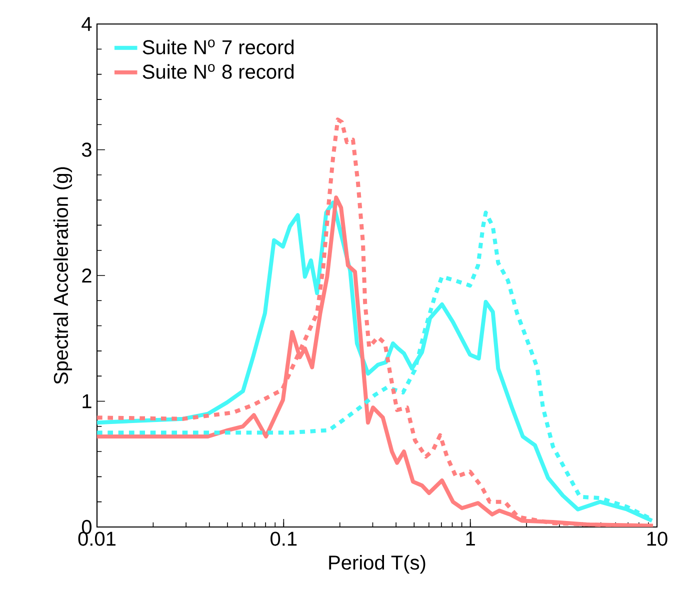  I want to click on y-axis-title: Spectral Acceleration (g), so click(62, 275).